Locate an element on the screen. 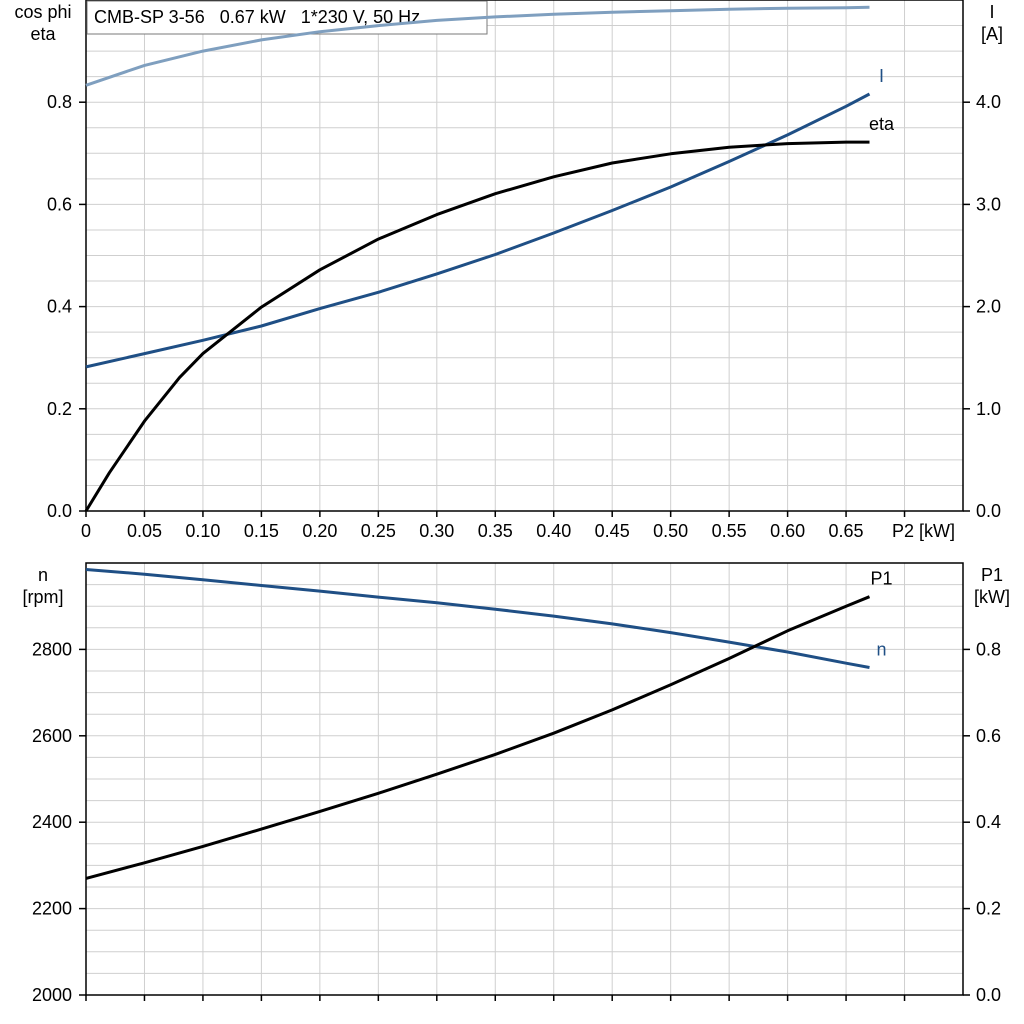  x-tick-label: 0.50 is located at coordinates (670, 531).